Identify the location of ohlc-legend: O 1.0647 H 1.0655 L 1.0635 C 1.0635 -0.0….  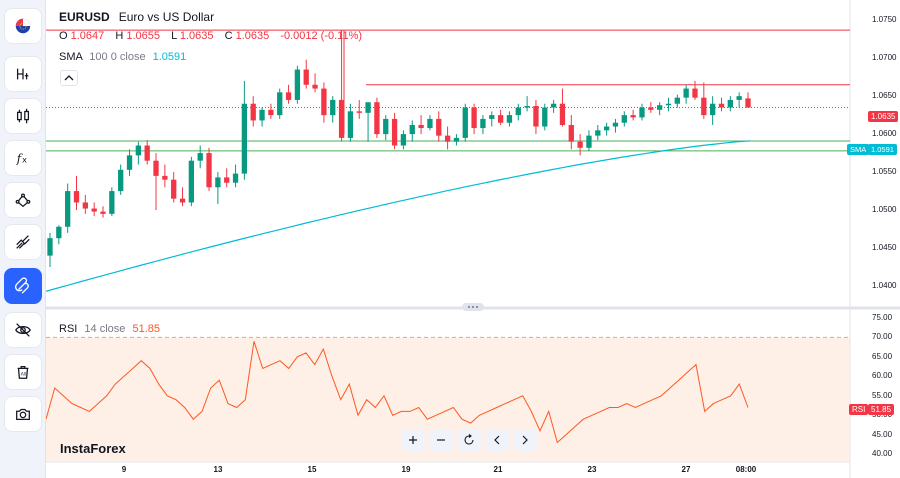
(210, 36).